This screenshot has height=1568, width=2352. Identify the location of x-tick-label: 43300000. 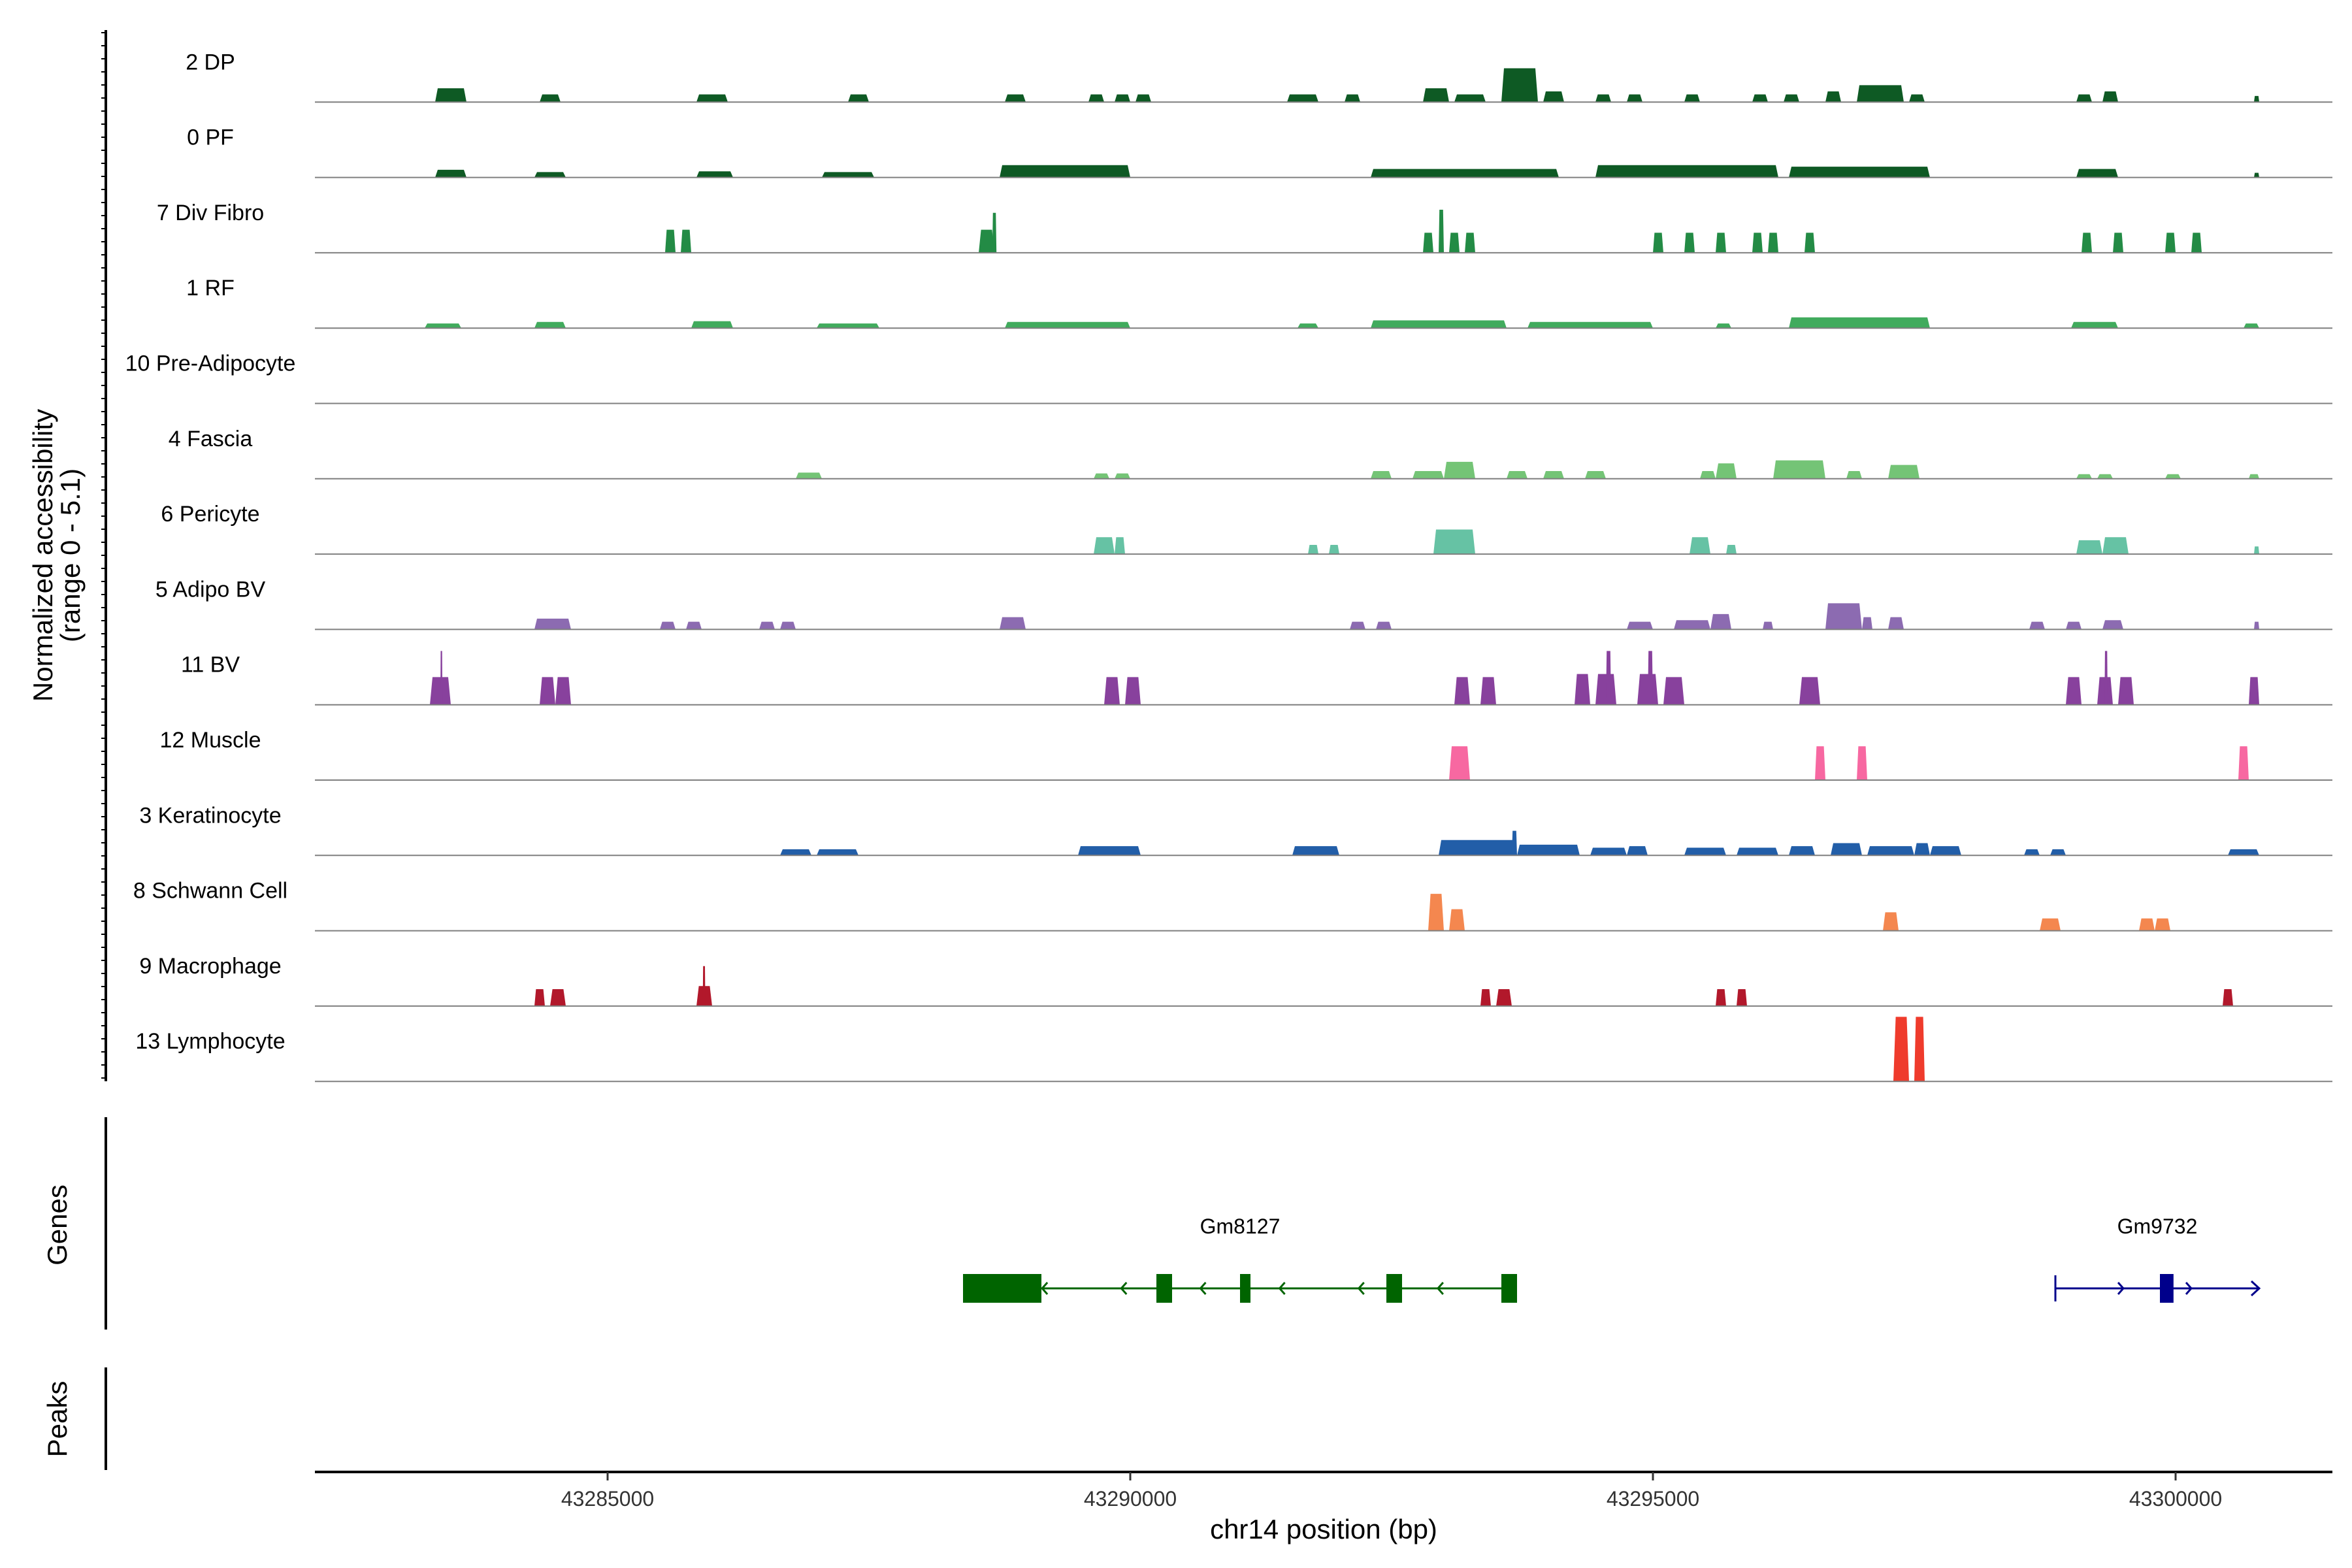
(2175, 1499).